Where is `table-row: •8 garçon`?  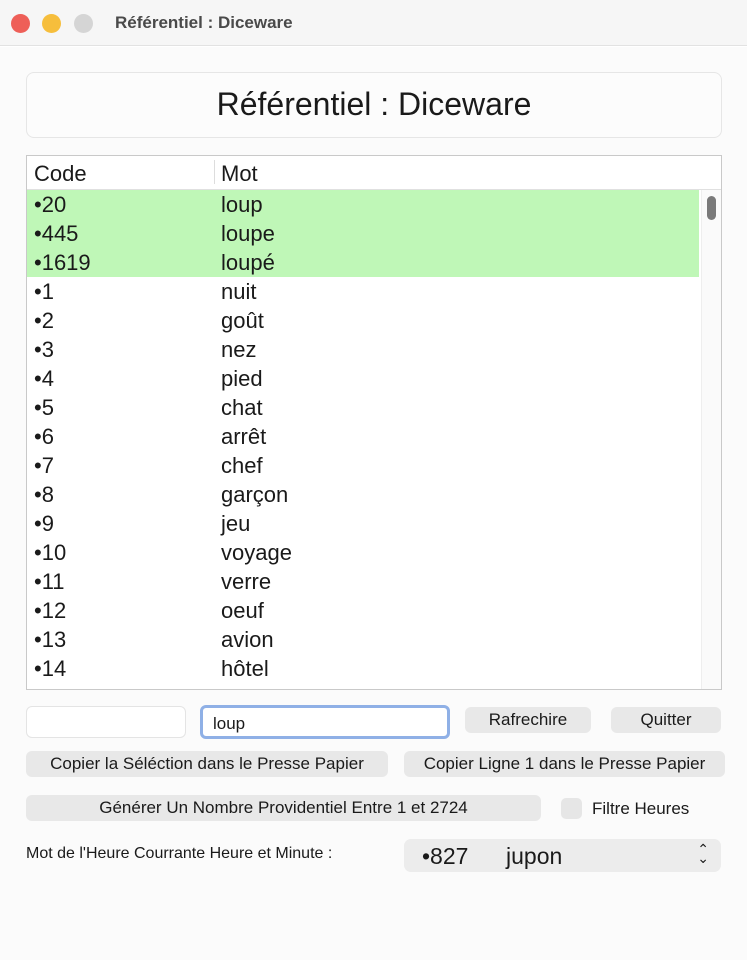 table-row: •8 garçon is located at coordinates (363, 494).